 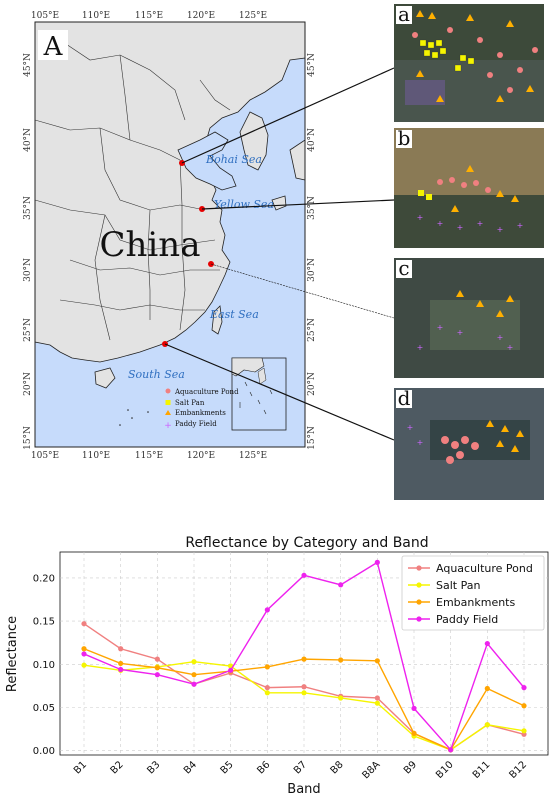 What do you see at coordinates (465, 337) in the screenshot?
I see `inset-paddy: +++ ++` at bounding box center [465, 337].